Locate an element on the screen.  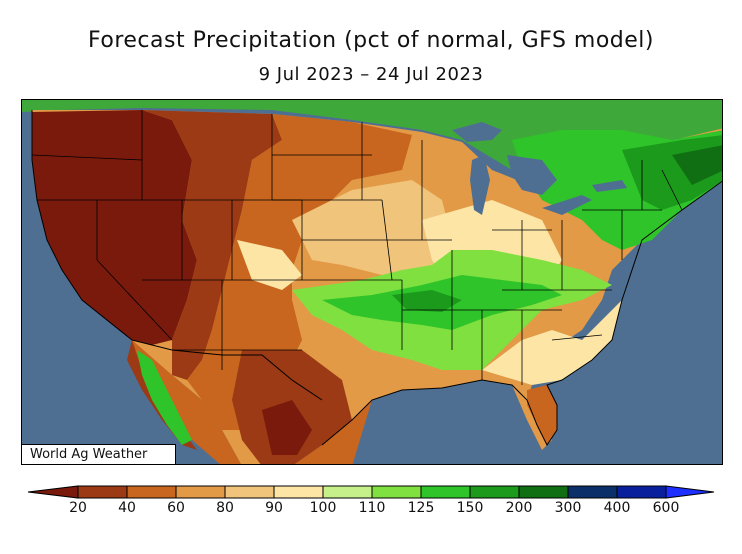
credit-label: World Ag Weather is located at coordinates (99, 454).